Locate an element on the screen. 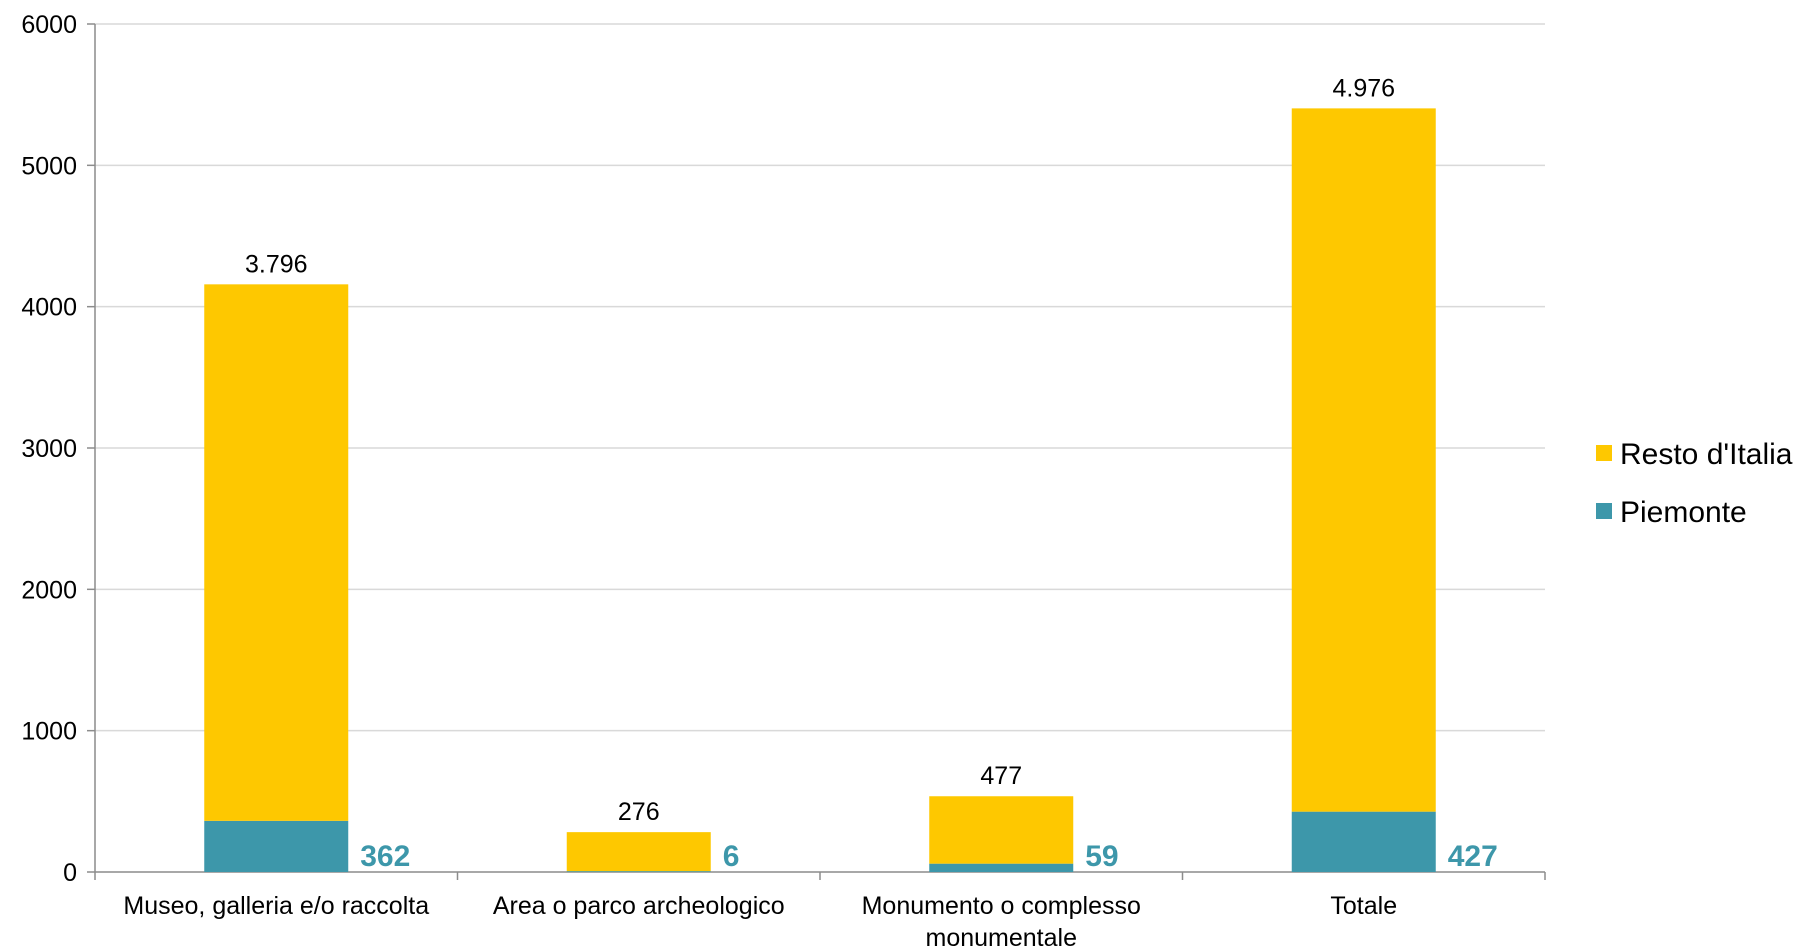 The height and width of the screenshot is (949, 1808). legend-label: Resto d'Italia is located at coordinates (1706, 454).